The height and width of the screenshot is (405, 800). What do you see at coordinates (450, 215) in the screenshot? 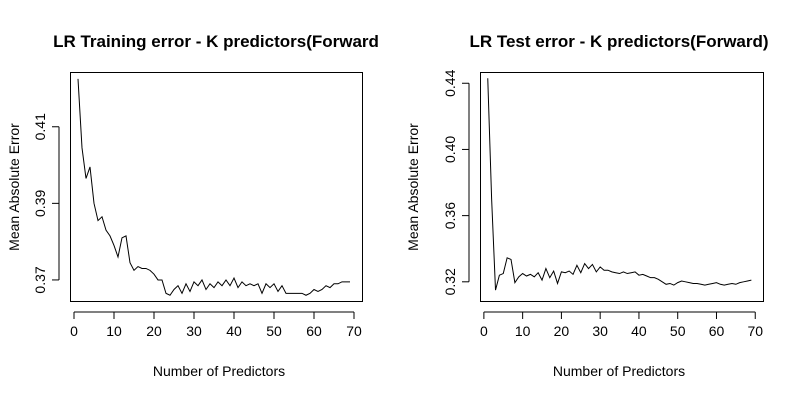
I see `y-tick-label: 0.36` at bounding box center [450, 215].